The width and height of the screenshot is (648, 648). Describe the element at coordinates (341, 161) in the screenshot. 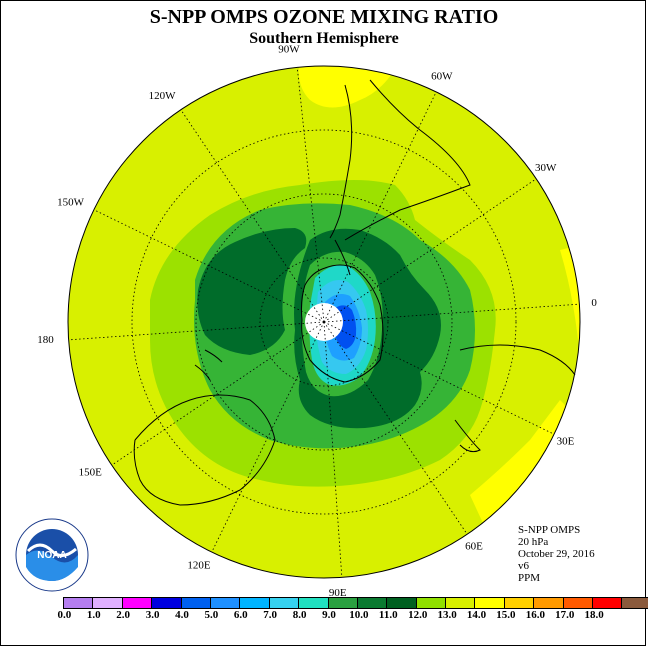

I see `coast-south-america-west` at that location.